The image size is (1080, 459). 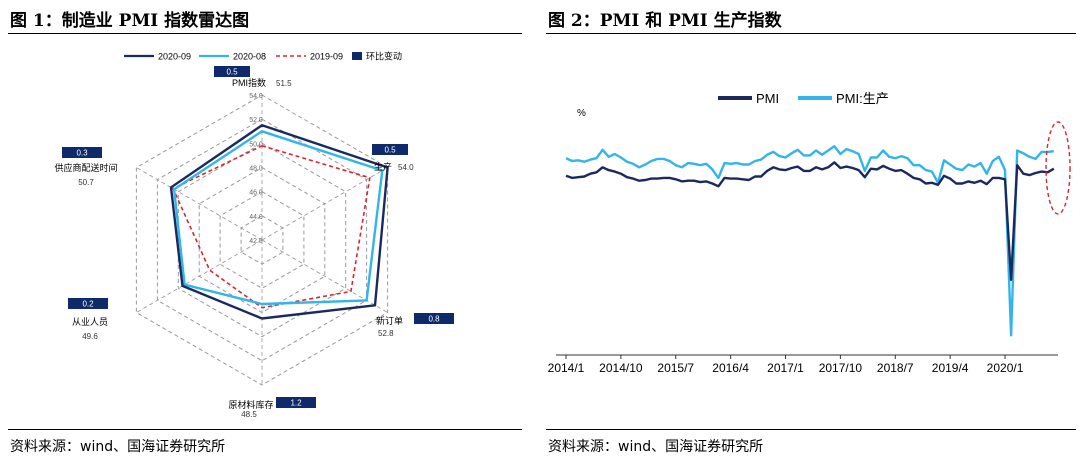 I want to click on radar-change-box-新订单, so click(x=434, y=318).